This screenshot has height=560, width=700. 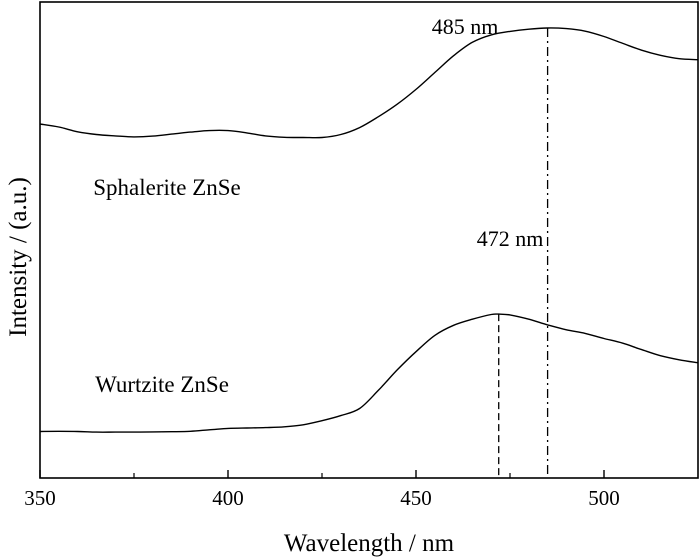 What do you see at coordinates (167, 187) in the screenshot?
I see `series-label: Sphalerite ZnSe` at bounding box center [167, 187].